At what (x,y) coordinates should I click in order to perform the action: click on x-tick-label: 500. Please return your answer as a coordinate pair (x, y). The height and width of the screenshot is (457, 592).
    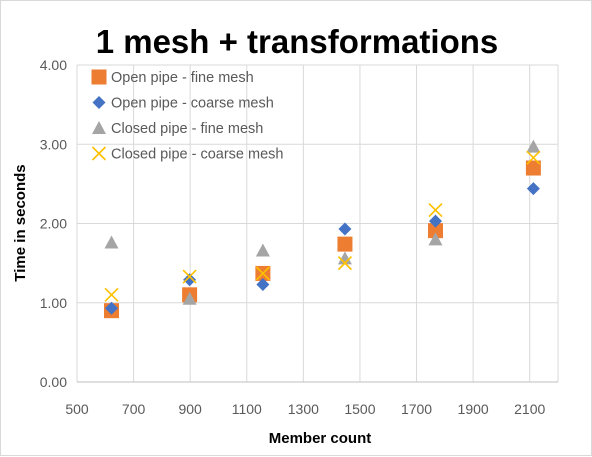
    Looking at the image, I should click on (77, 409).